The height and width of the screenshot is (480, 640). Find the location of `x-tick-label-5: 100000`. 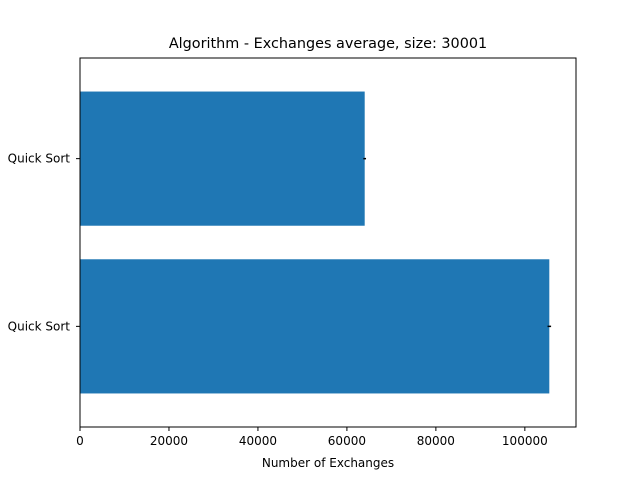

x-tick-label-5: 100000 is located at coordinates (525, 441).